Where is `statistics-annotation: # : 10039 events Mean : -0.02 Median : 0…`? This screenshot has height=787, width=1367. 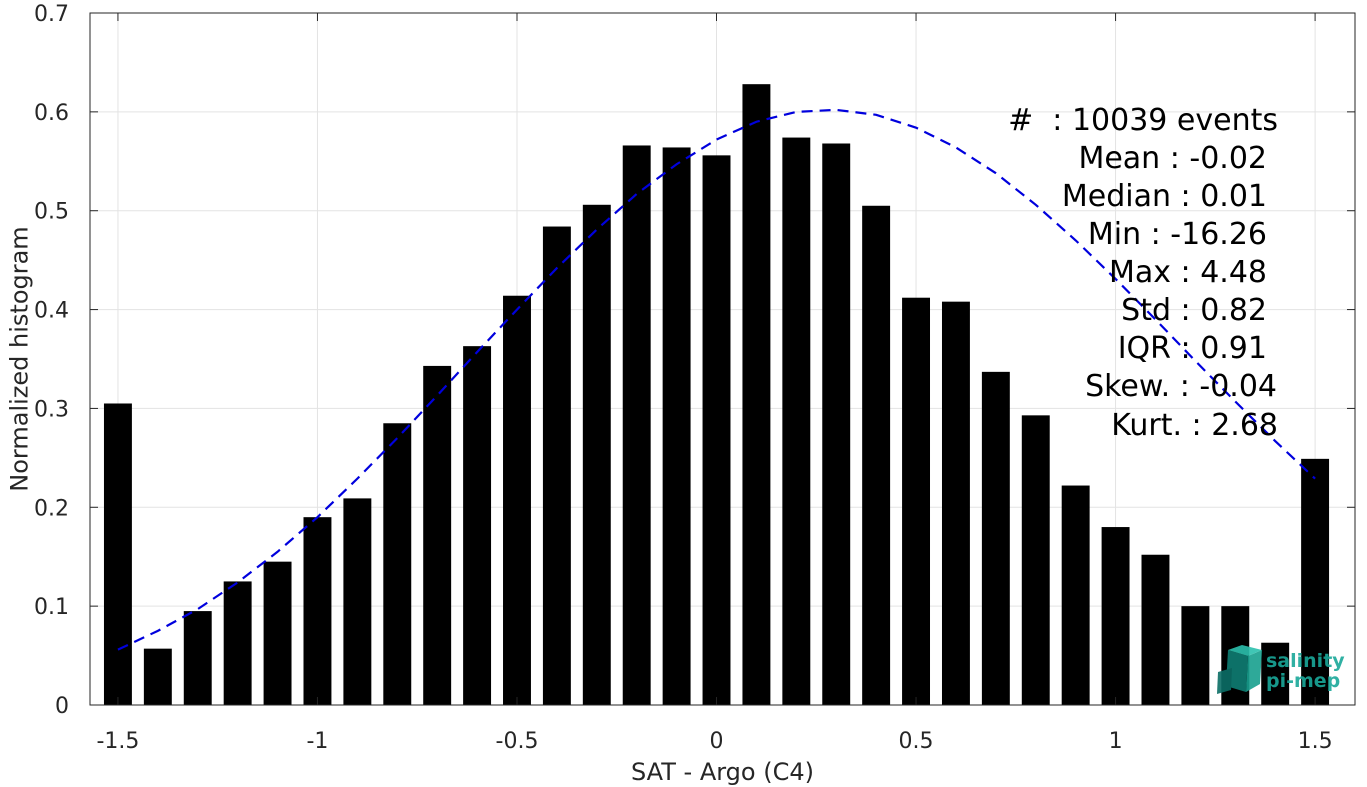
statistics-annotation: # : 10039 events Mean : -0.02 Median : 0… is located at coordinates (1143, 273).